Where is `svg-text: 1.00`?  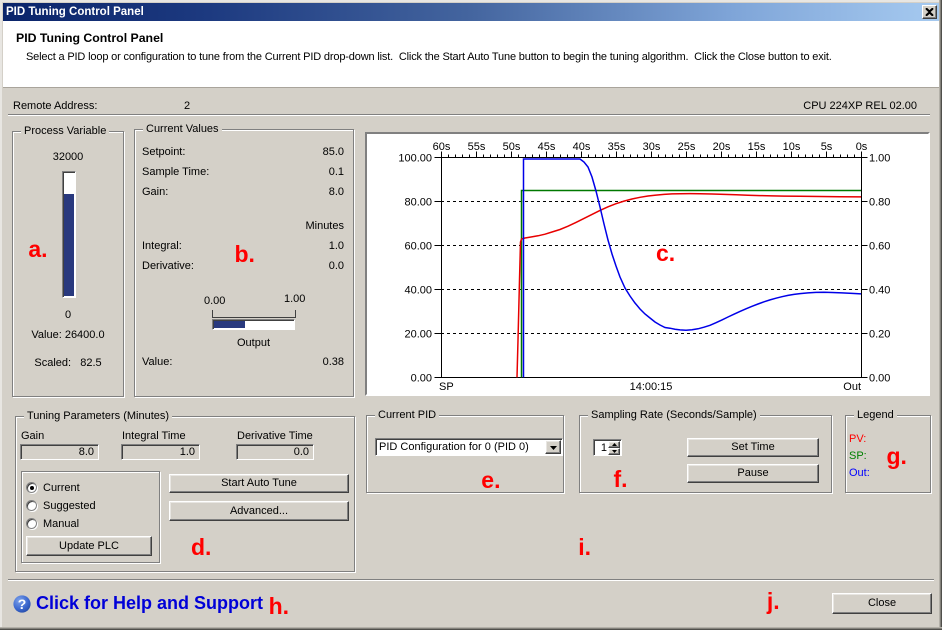 svg-text: 1.00 is located at coordinates (879, 159).